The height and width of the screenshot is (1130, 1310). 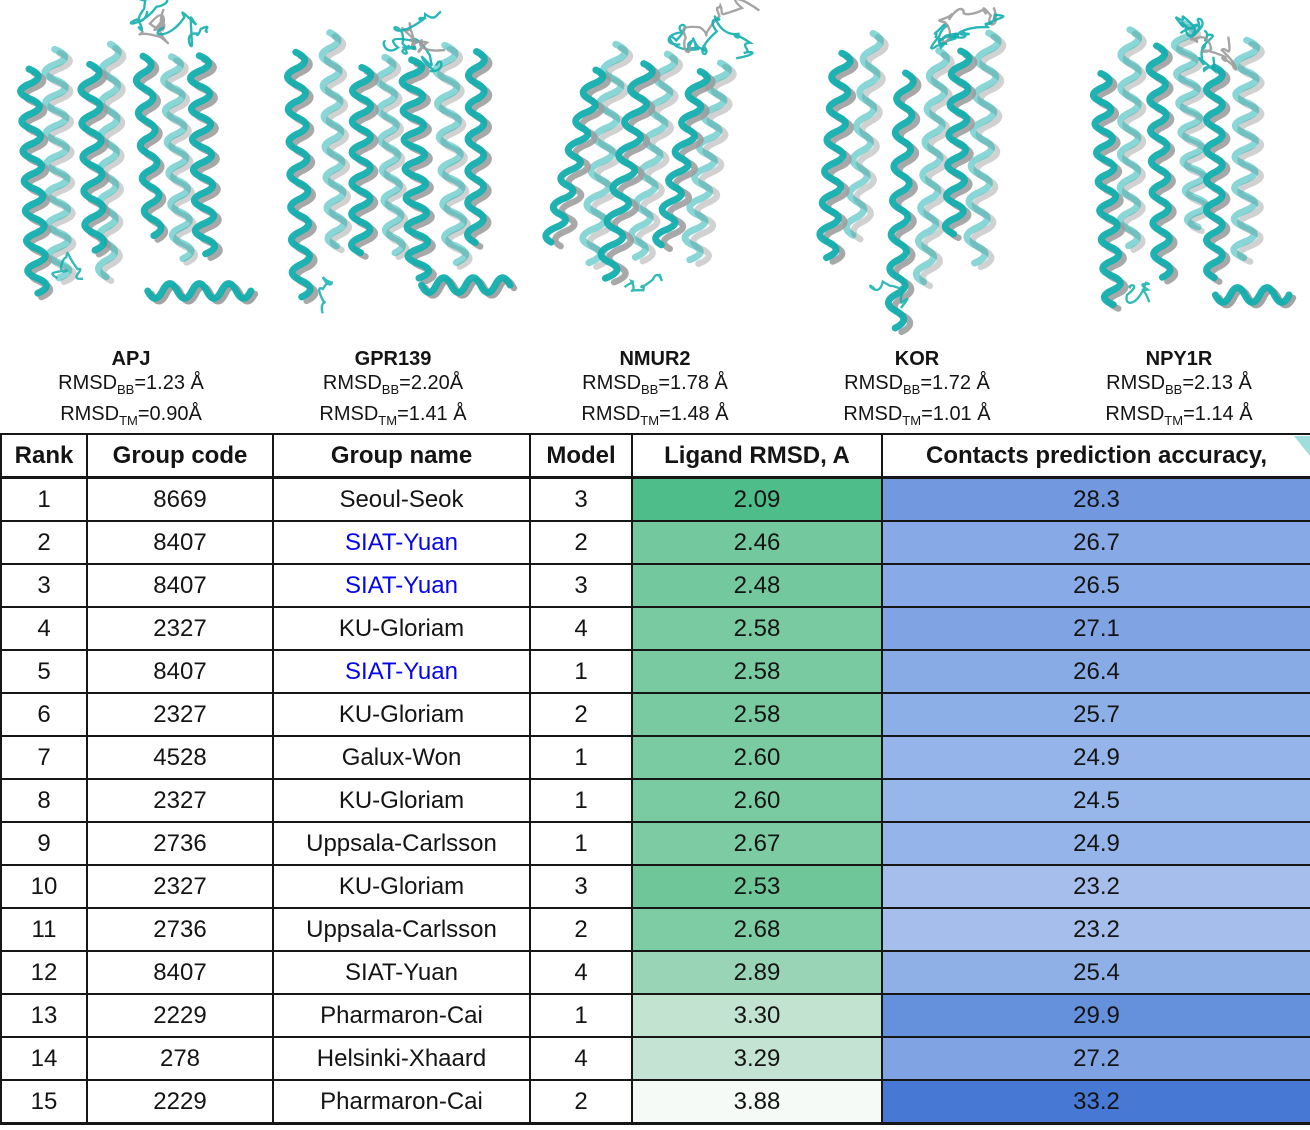 What do you see at coordinates (44, 843) in the screenshot?
I see `rank-cell: 9` at bounding box center [44, 843].